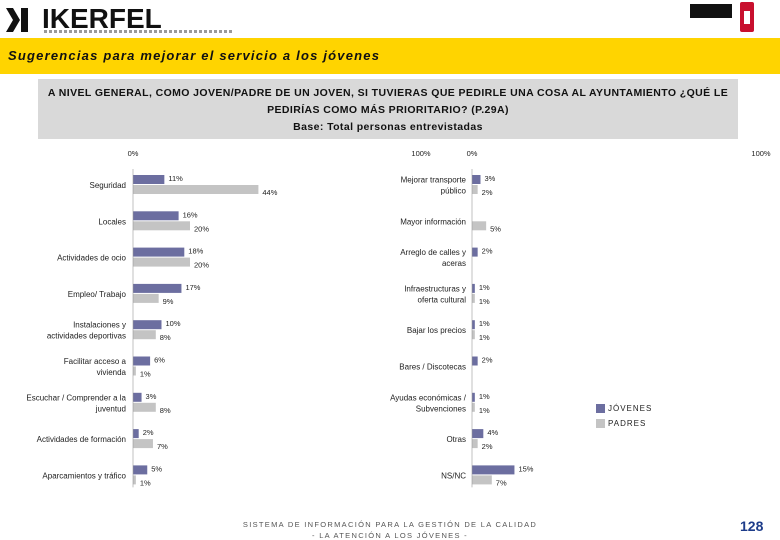  What do you see at coordinates (435, 288) in the screenshot?
I see `category-label: Infraestructuras y` at bounding box center [435, 288].